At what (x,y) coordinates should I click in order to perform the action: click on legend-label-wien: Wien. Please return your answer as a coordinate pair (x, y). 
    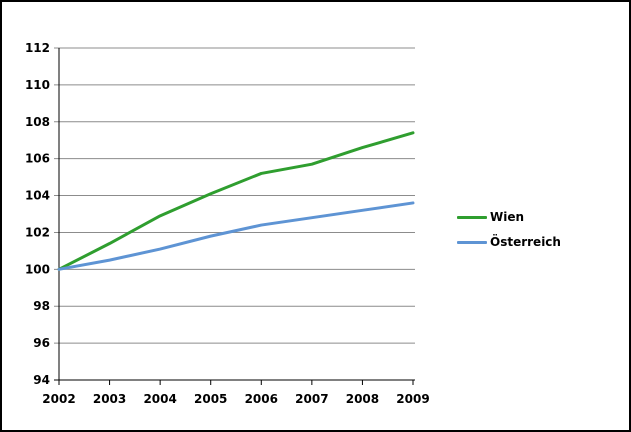
    Looking at the image, I should click on (507, 217).